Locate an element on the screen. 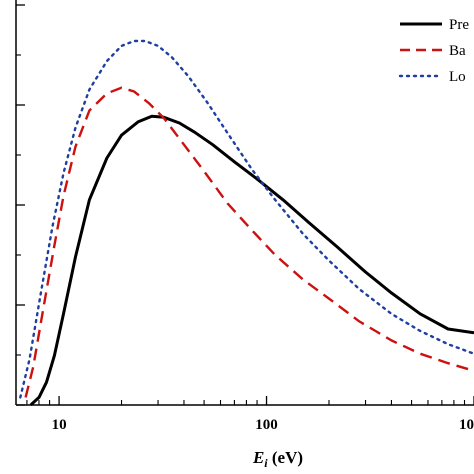 The image size is (474, 474). x-axis-title-unit: (eV) is located at coordinates (285, 457).